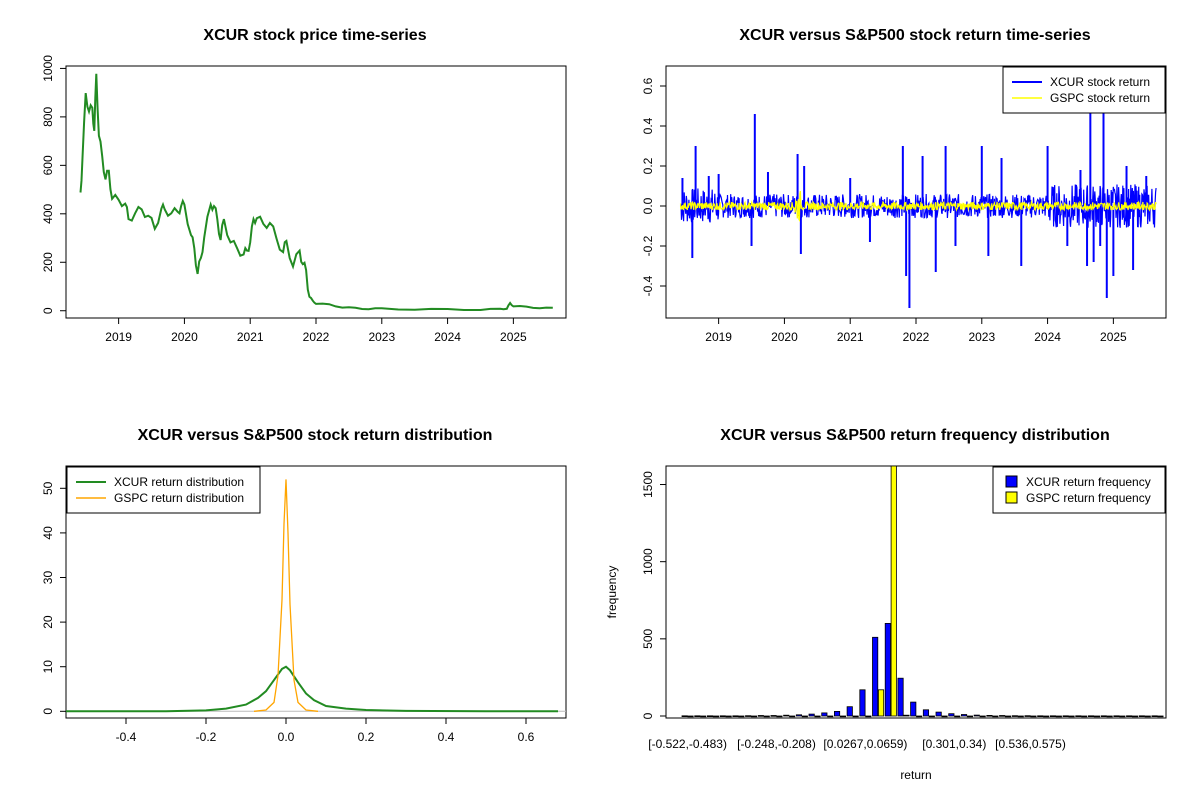 The image size is (1200, 800). Describe the element at coordinates (48, 667) in the screenshot. I see `y-tick-label: 10` at that location.